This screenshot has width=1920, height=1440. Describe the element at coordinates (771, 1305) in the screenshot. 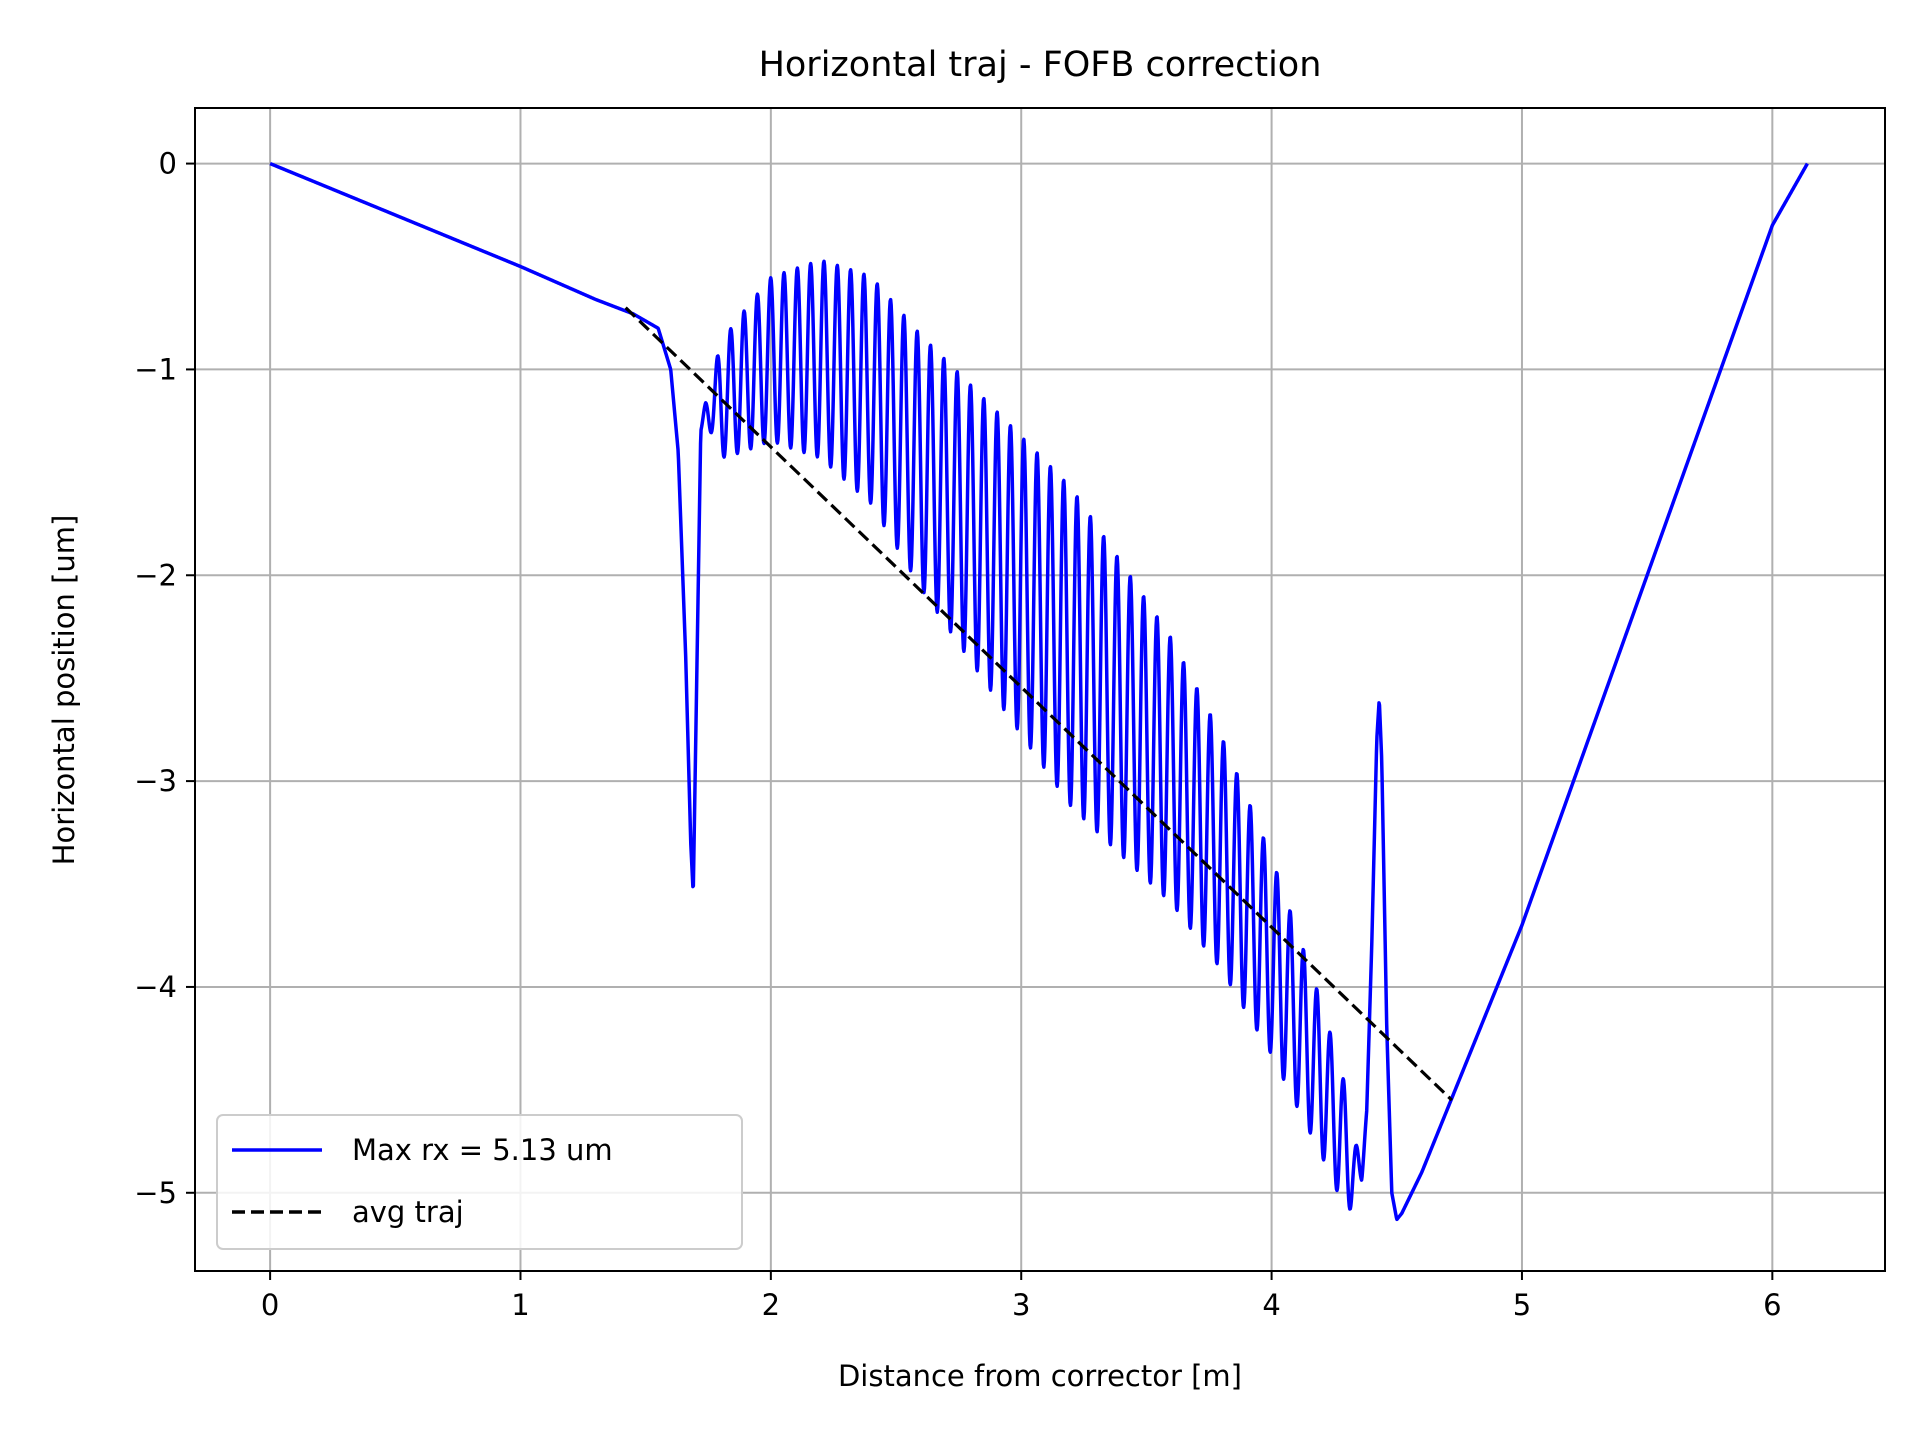

I see `x-tick-label: 2` at that location.